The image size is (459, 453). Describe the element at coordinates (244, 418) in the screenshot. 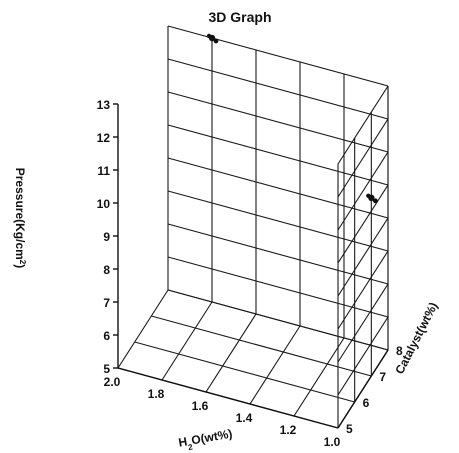

I see `x-tick-label: 1.4` at that location.